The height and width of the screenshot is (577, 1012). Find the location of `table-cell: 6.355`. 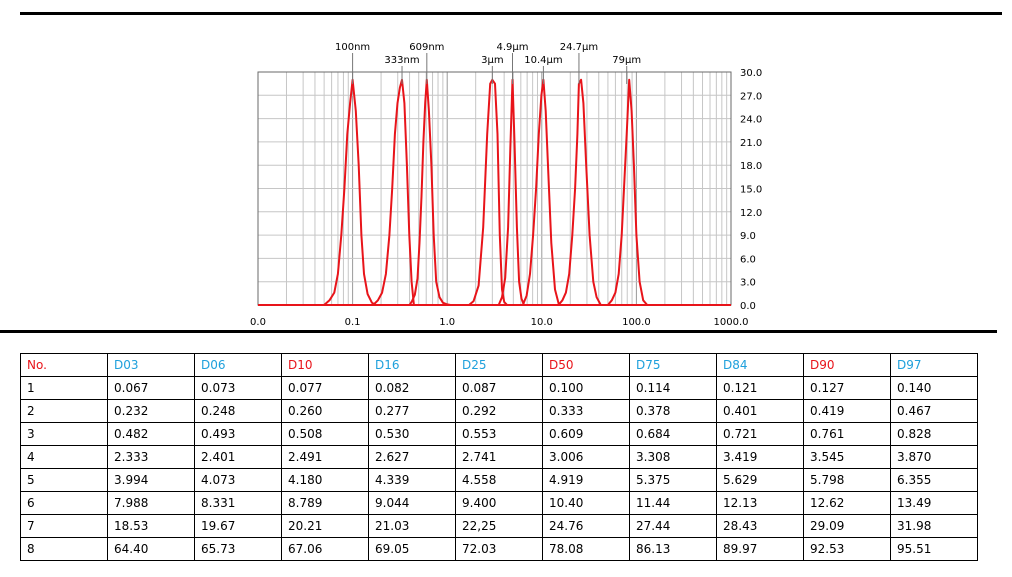

table-cell: 6.355 is located at coordinates (934, 480).